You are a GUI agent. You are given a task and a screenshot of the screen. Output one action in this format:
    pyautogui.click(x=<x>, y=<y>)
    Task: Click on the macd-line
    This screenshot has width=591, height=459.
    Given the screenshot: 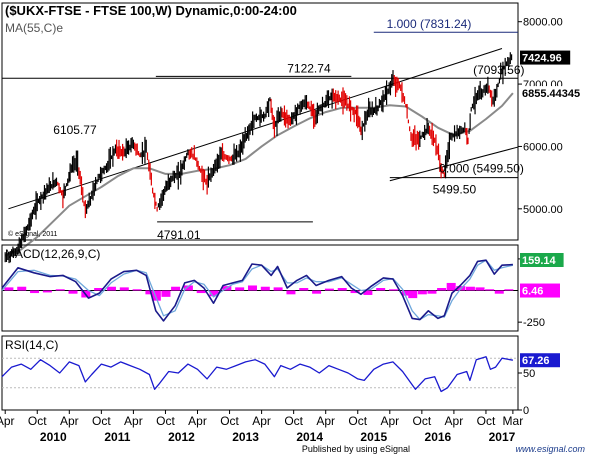 What is the action you would take?
    pyautogui.click(x=257, y=290)
    